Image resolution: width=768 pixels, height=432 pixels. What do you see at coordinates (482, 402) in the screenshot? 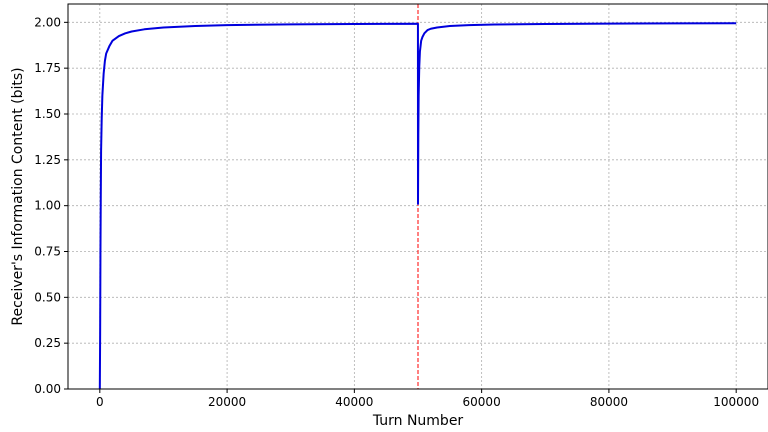
I see `x-tick-label: 60000` at bounding box center [482, 402].